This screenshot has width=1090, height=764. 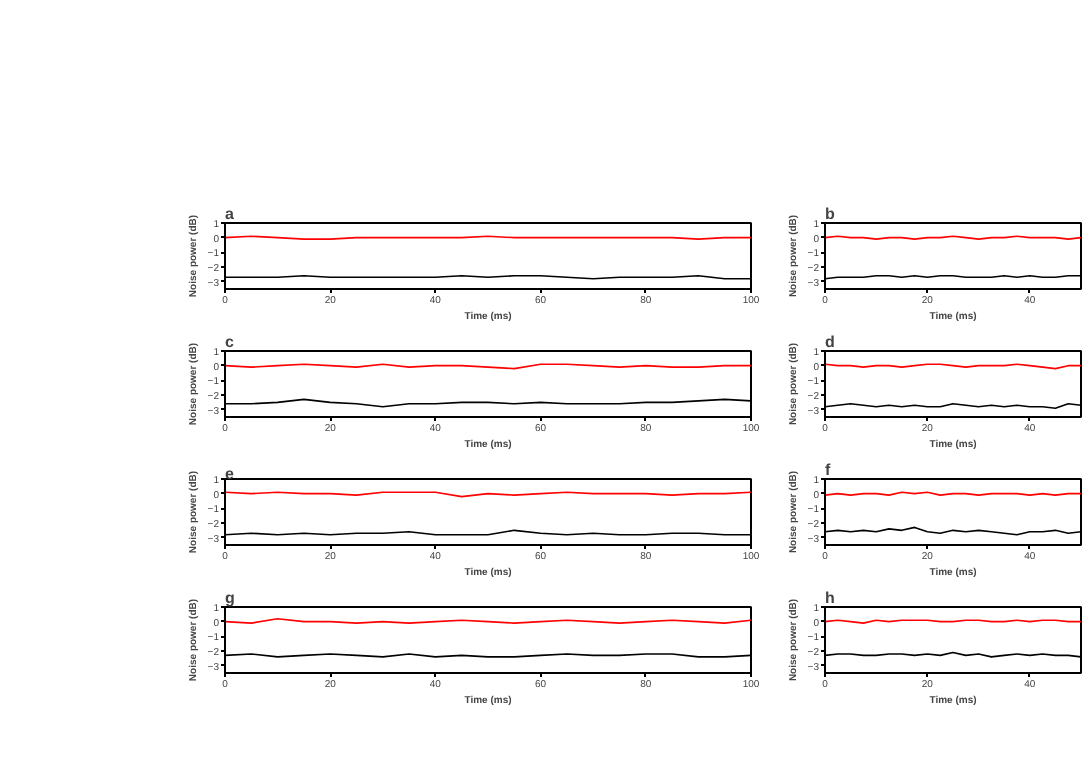 What do you see at coordinates (830, 598) in the screenshot?
I see `chart-title: h` at bounding box center [830, 598].